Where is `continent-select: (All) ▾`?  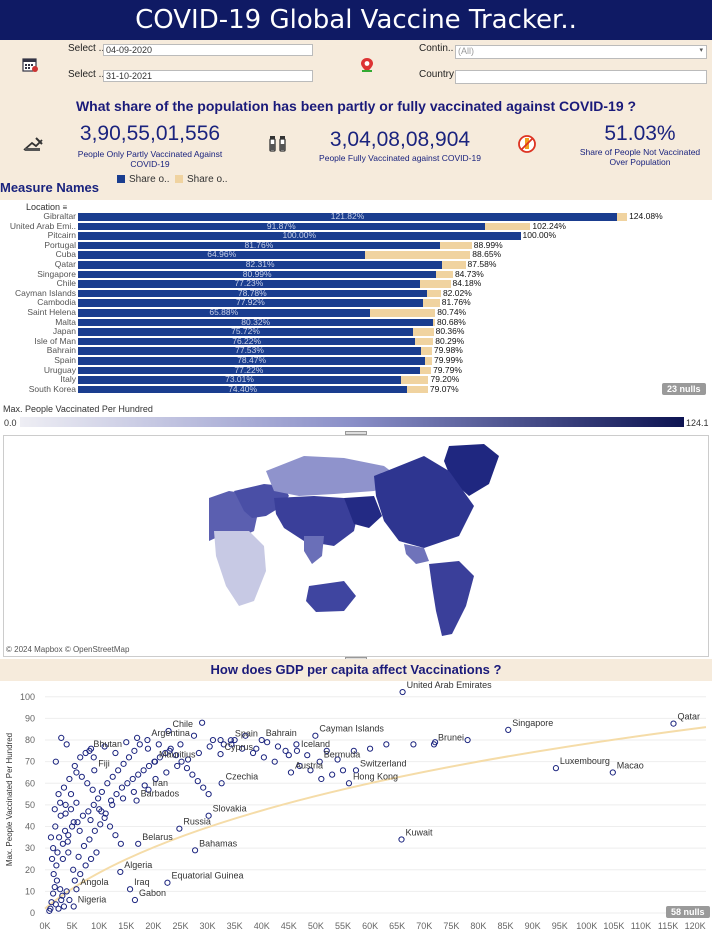
continent-select: (All) ▾ is located at coordinates (581, 52).